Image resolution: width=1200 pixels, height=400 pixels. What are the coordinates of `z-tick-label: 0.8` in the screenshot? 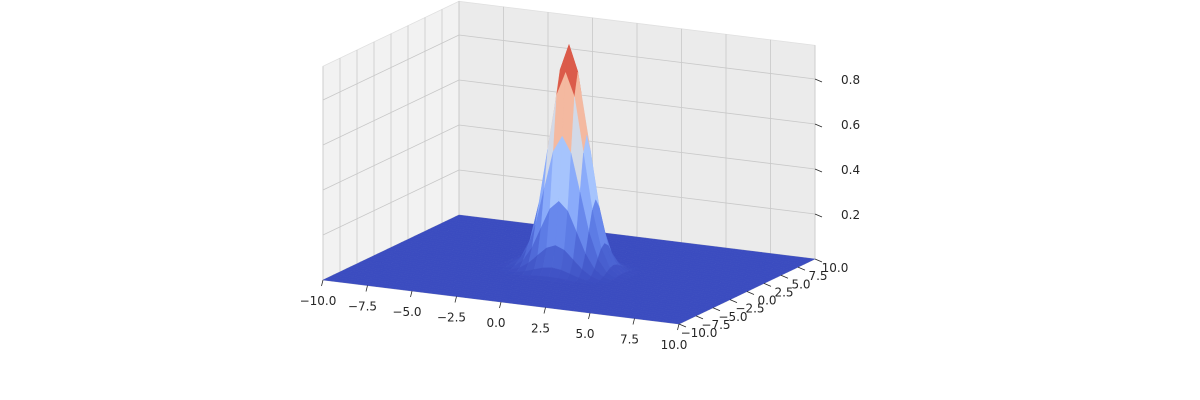 It's located at (850, 80).